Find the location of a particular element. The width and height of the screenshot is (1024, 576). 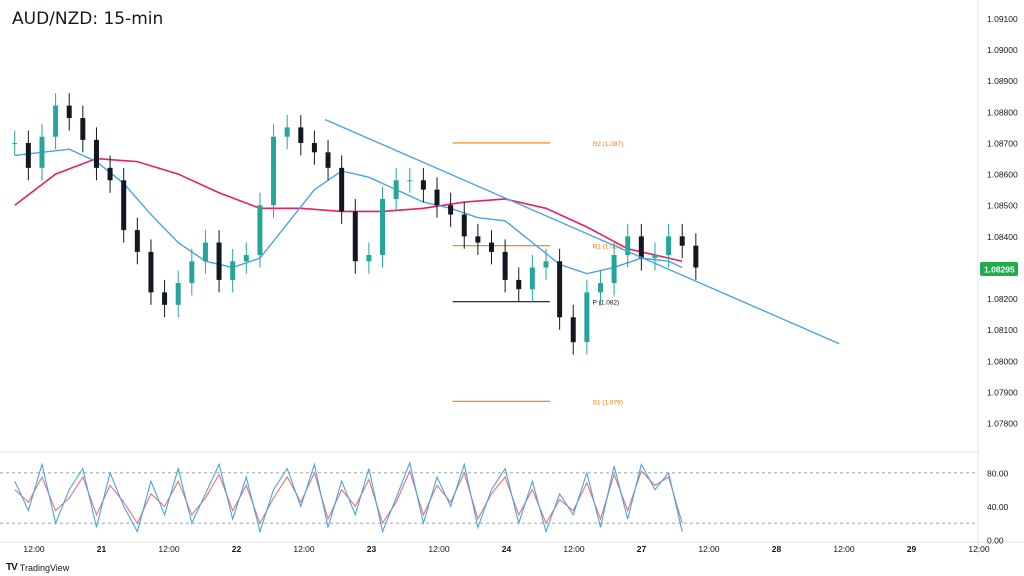

x-tick-label: 23 is located at coordinates (372, 549).